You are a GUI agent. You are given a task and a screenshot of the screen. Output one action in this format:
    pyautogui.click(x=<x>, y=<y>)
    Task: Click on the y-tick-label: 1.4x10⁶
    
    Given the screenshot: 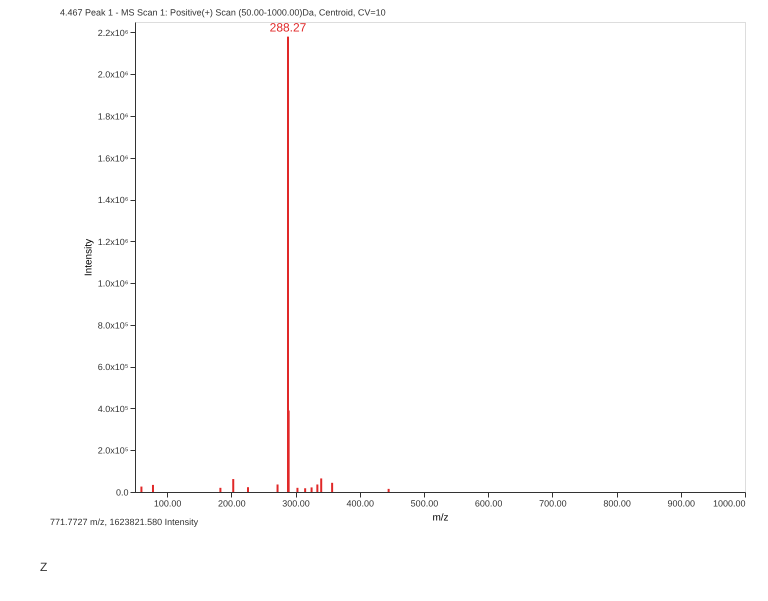 What is the action you would take?
    pyautogui.click(x=113, y=200)
    